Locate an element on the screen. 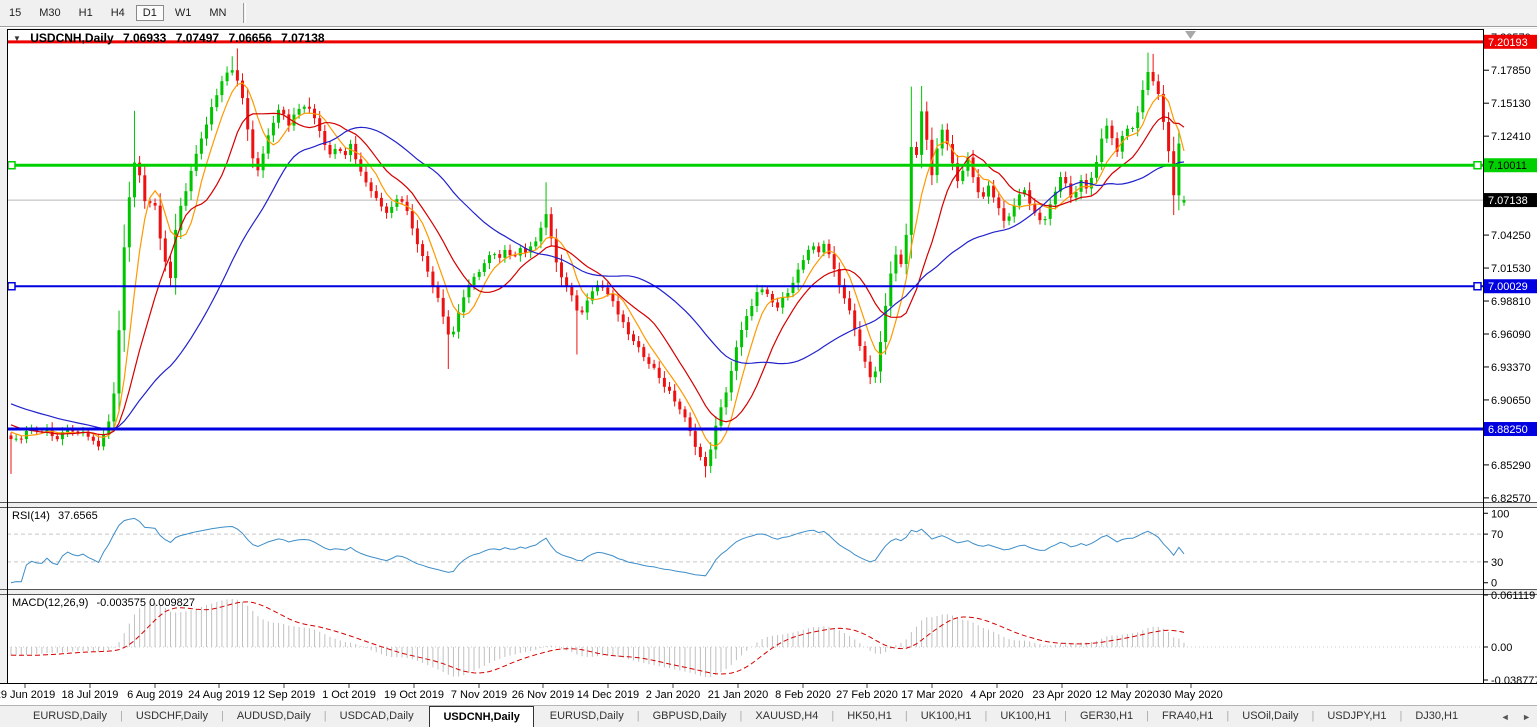 This screenshot has height=727, width=1537. svg-text: 7.07138 is located at coordinates (1508, 201).